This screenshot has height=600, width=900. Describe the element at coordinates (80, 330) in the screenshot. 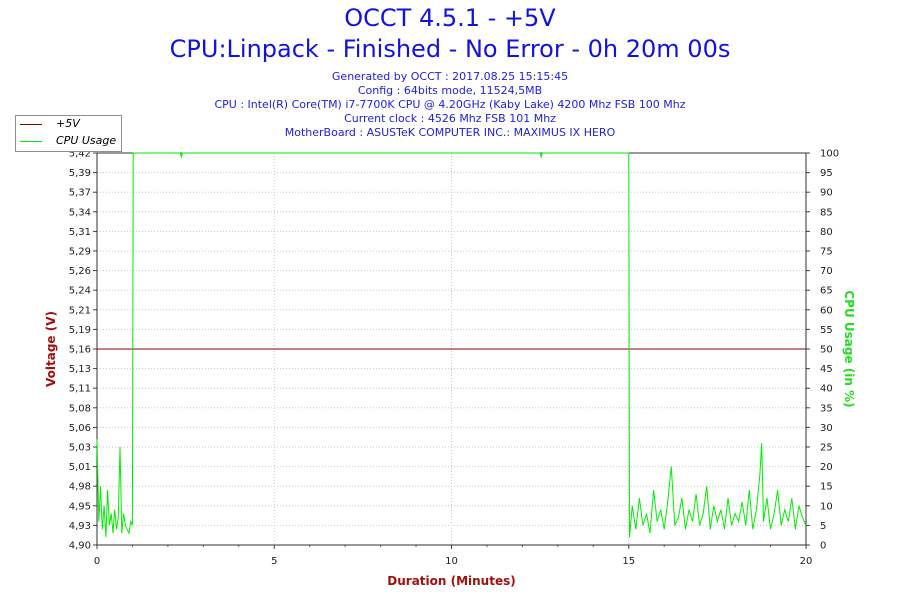

I see `y-left-tick-label: 5,19` at that location.